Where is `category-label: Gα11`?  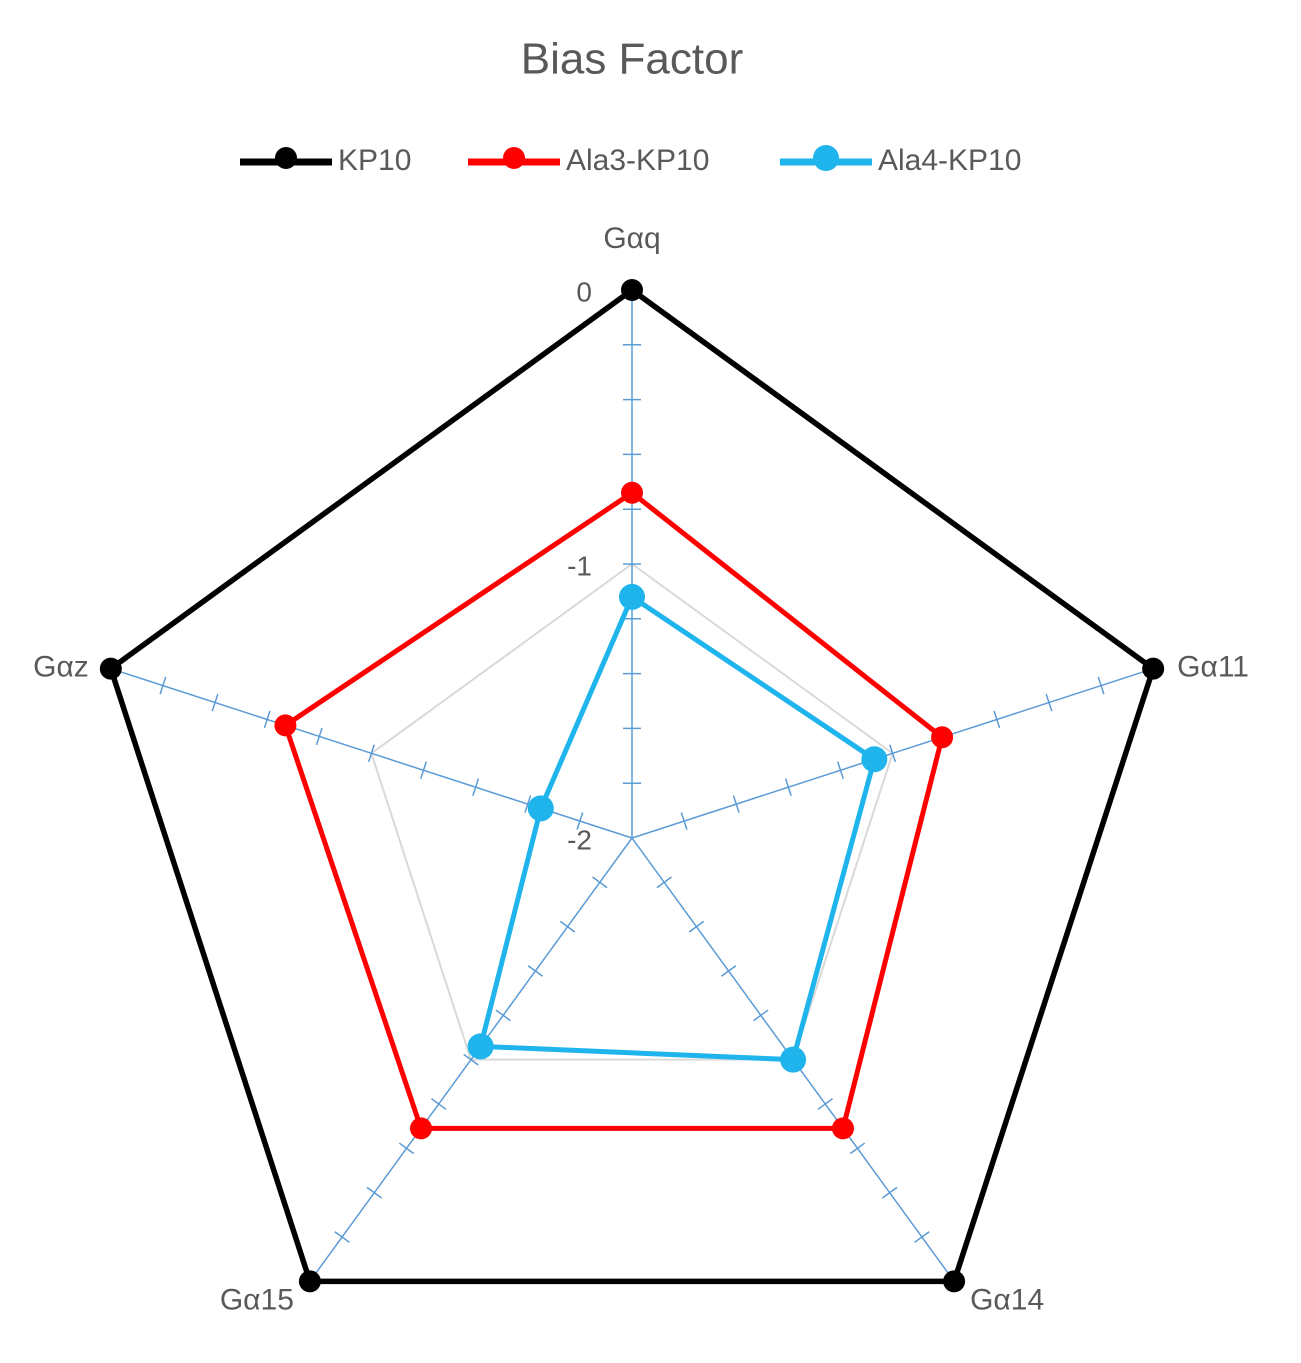
category-label: Gα11 is located at coordinates (1213, 667).